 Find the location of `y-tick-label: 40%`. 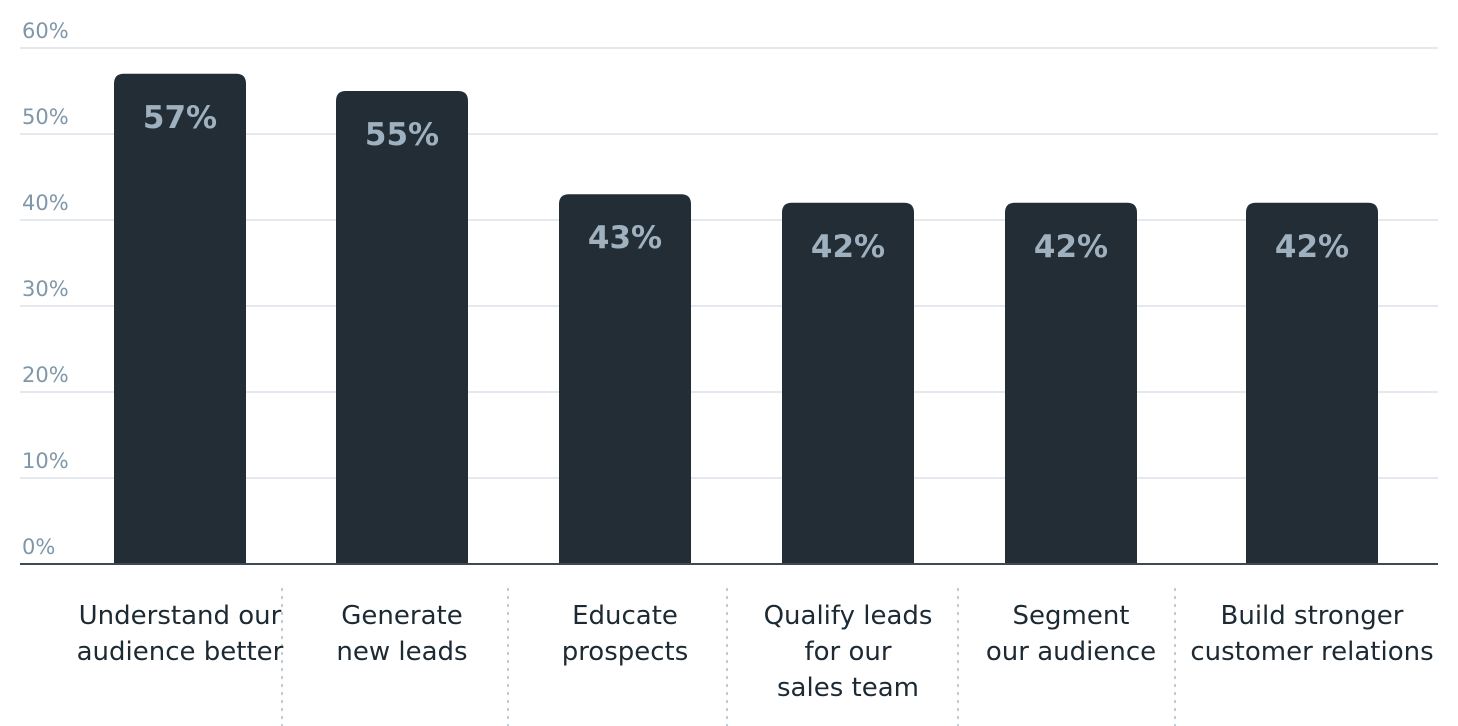

y-tick-label: 40% is located at coordinates (45, 203).